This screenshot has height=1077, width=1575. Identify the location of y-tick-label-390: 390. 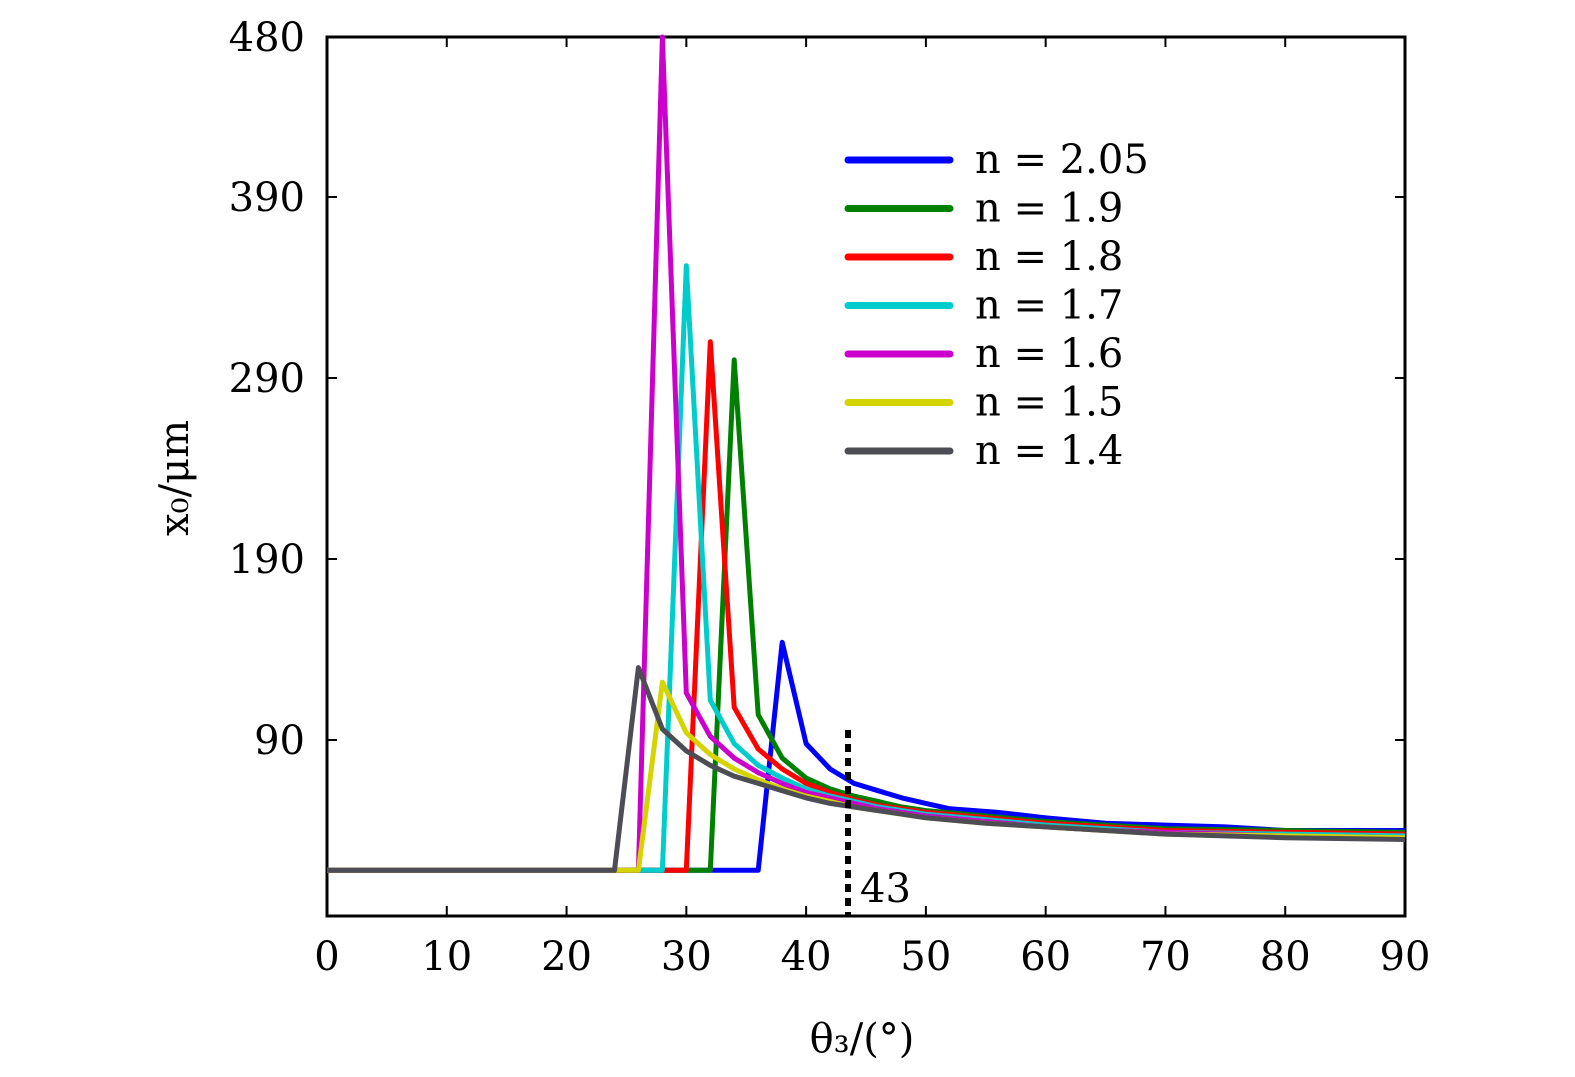
(267, 198).